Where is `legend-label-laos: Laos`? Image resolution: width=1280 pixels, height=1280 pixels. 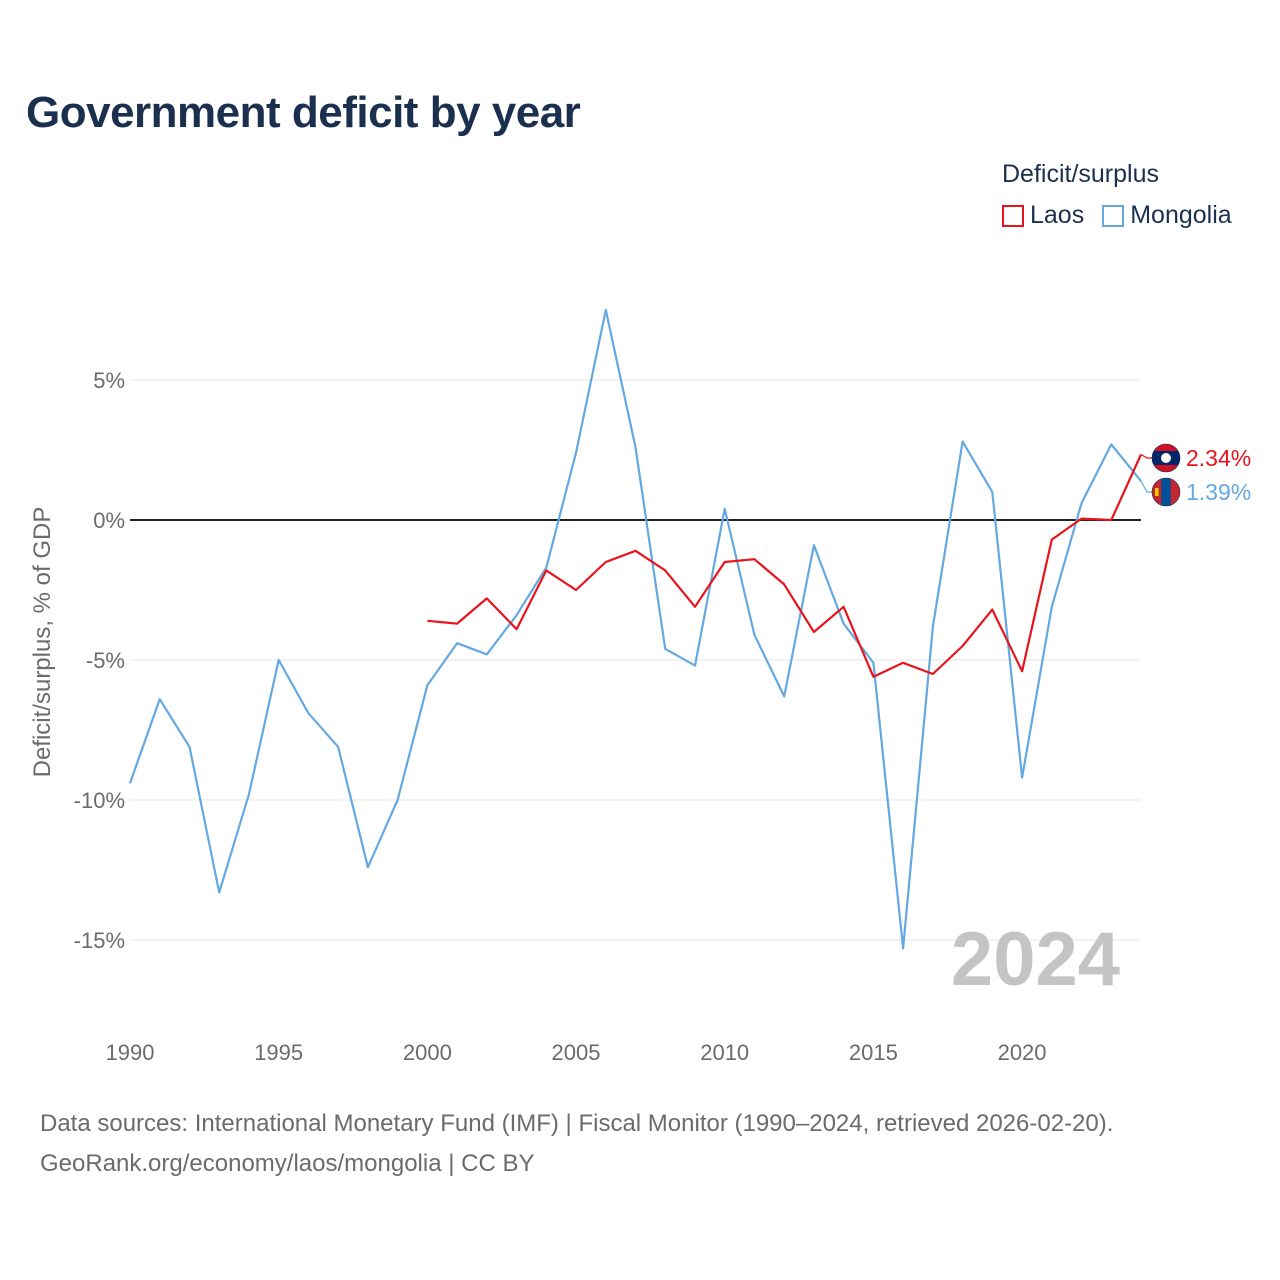 legend-label-laos: Laos is located at coordinates (1057, 215).